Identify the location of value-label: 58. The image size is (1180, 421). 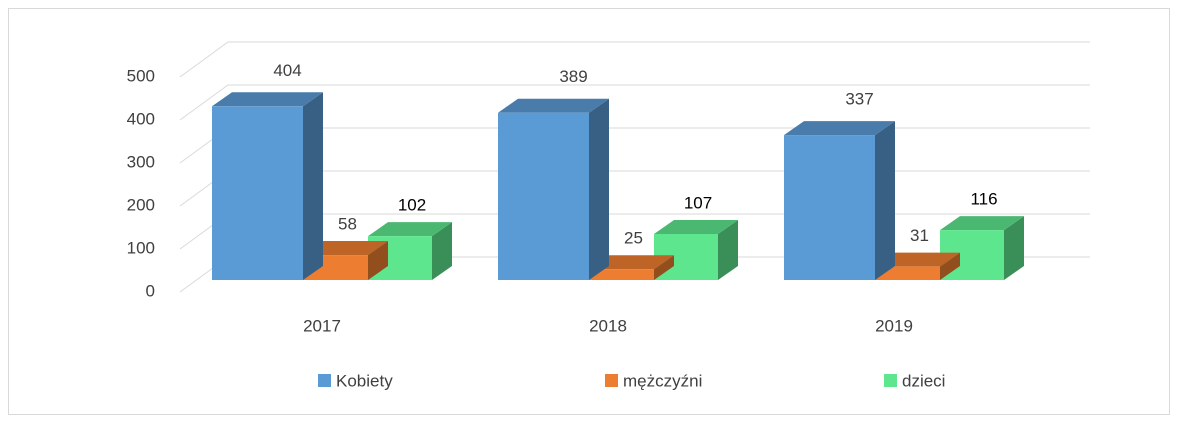
(347, 224).